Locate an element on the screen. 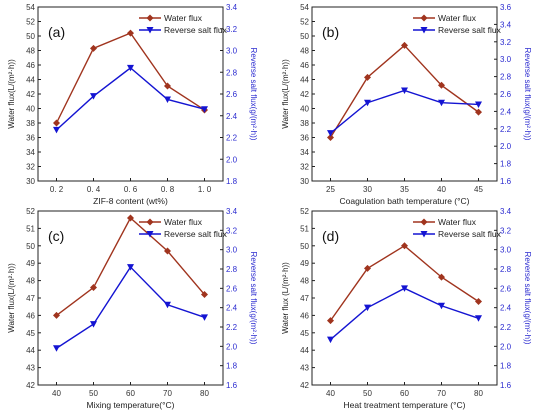 This screenshot has width=550, height=412. x-axis-label: Mixing temperature(°C) is located at coordinates (131, 405).